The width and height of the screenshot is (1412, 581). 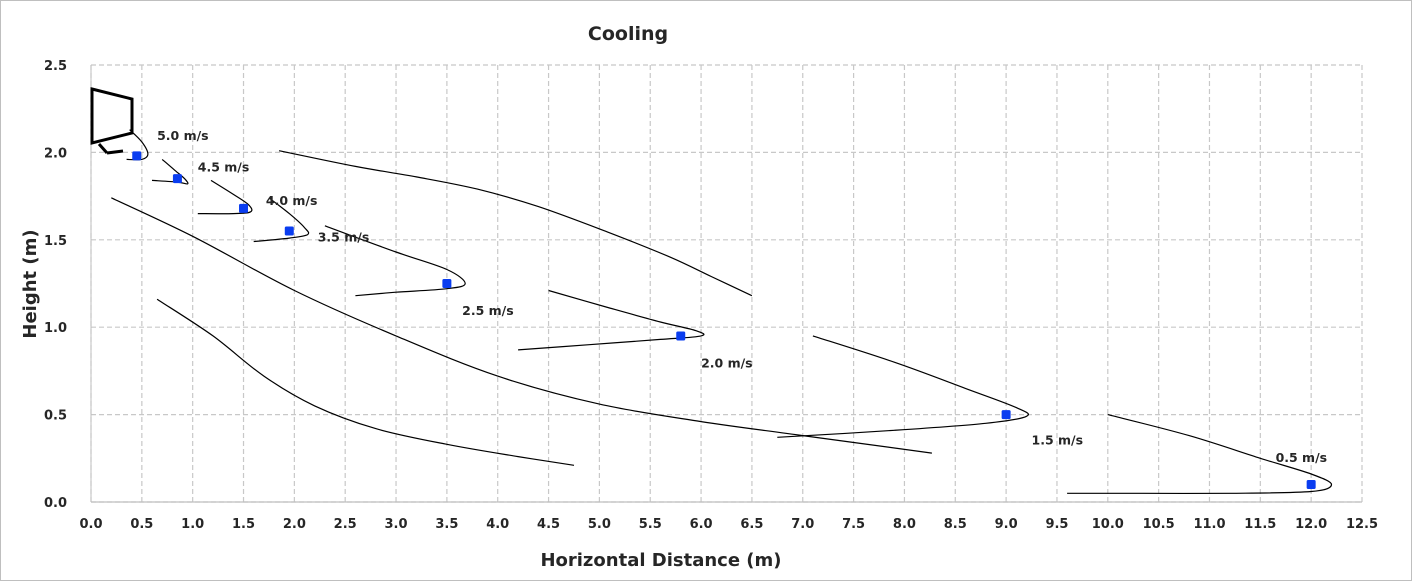 What do you see at coordinates (955, 524) in the screenshot?
I see `x-tick-label: 8.5` at bounding box center [955, 524].